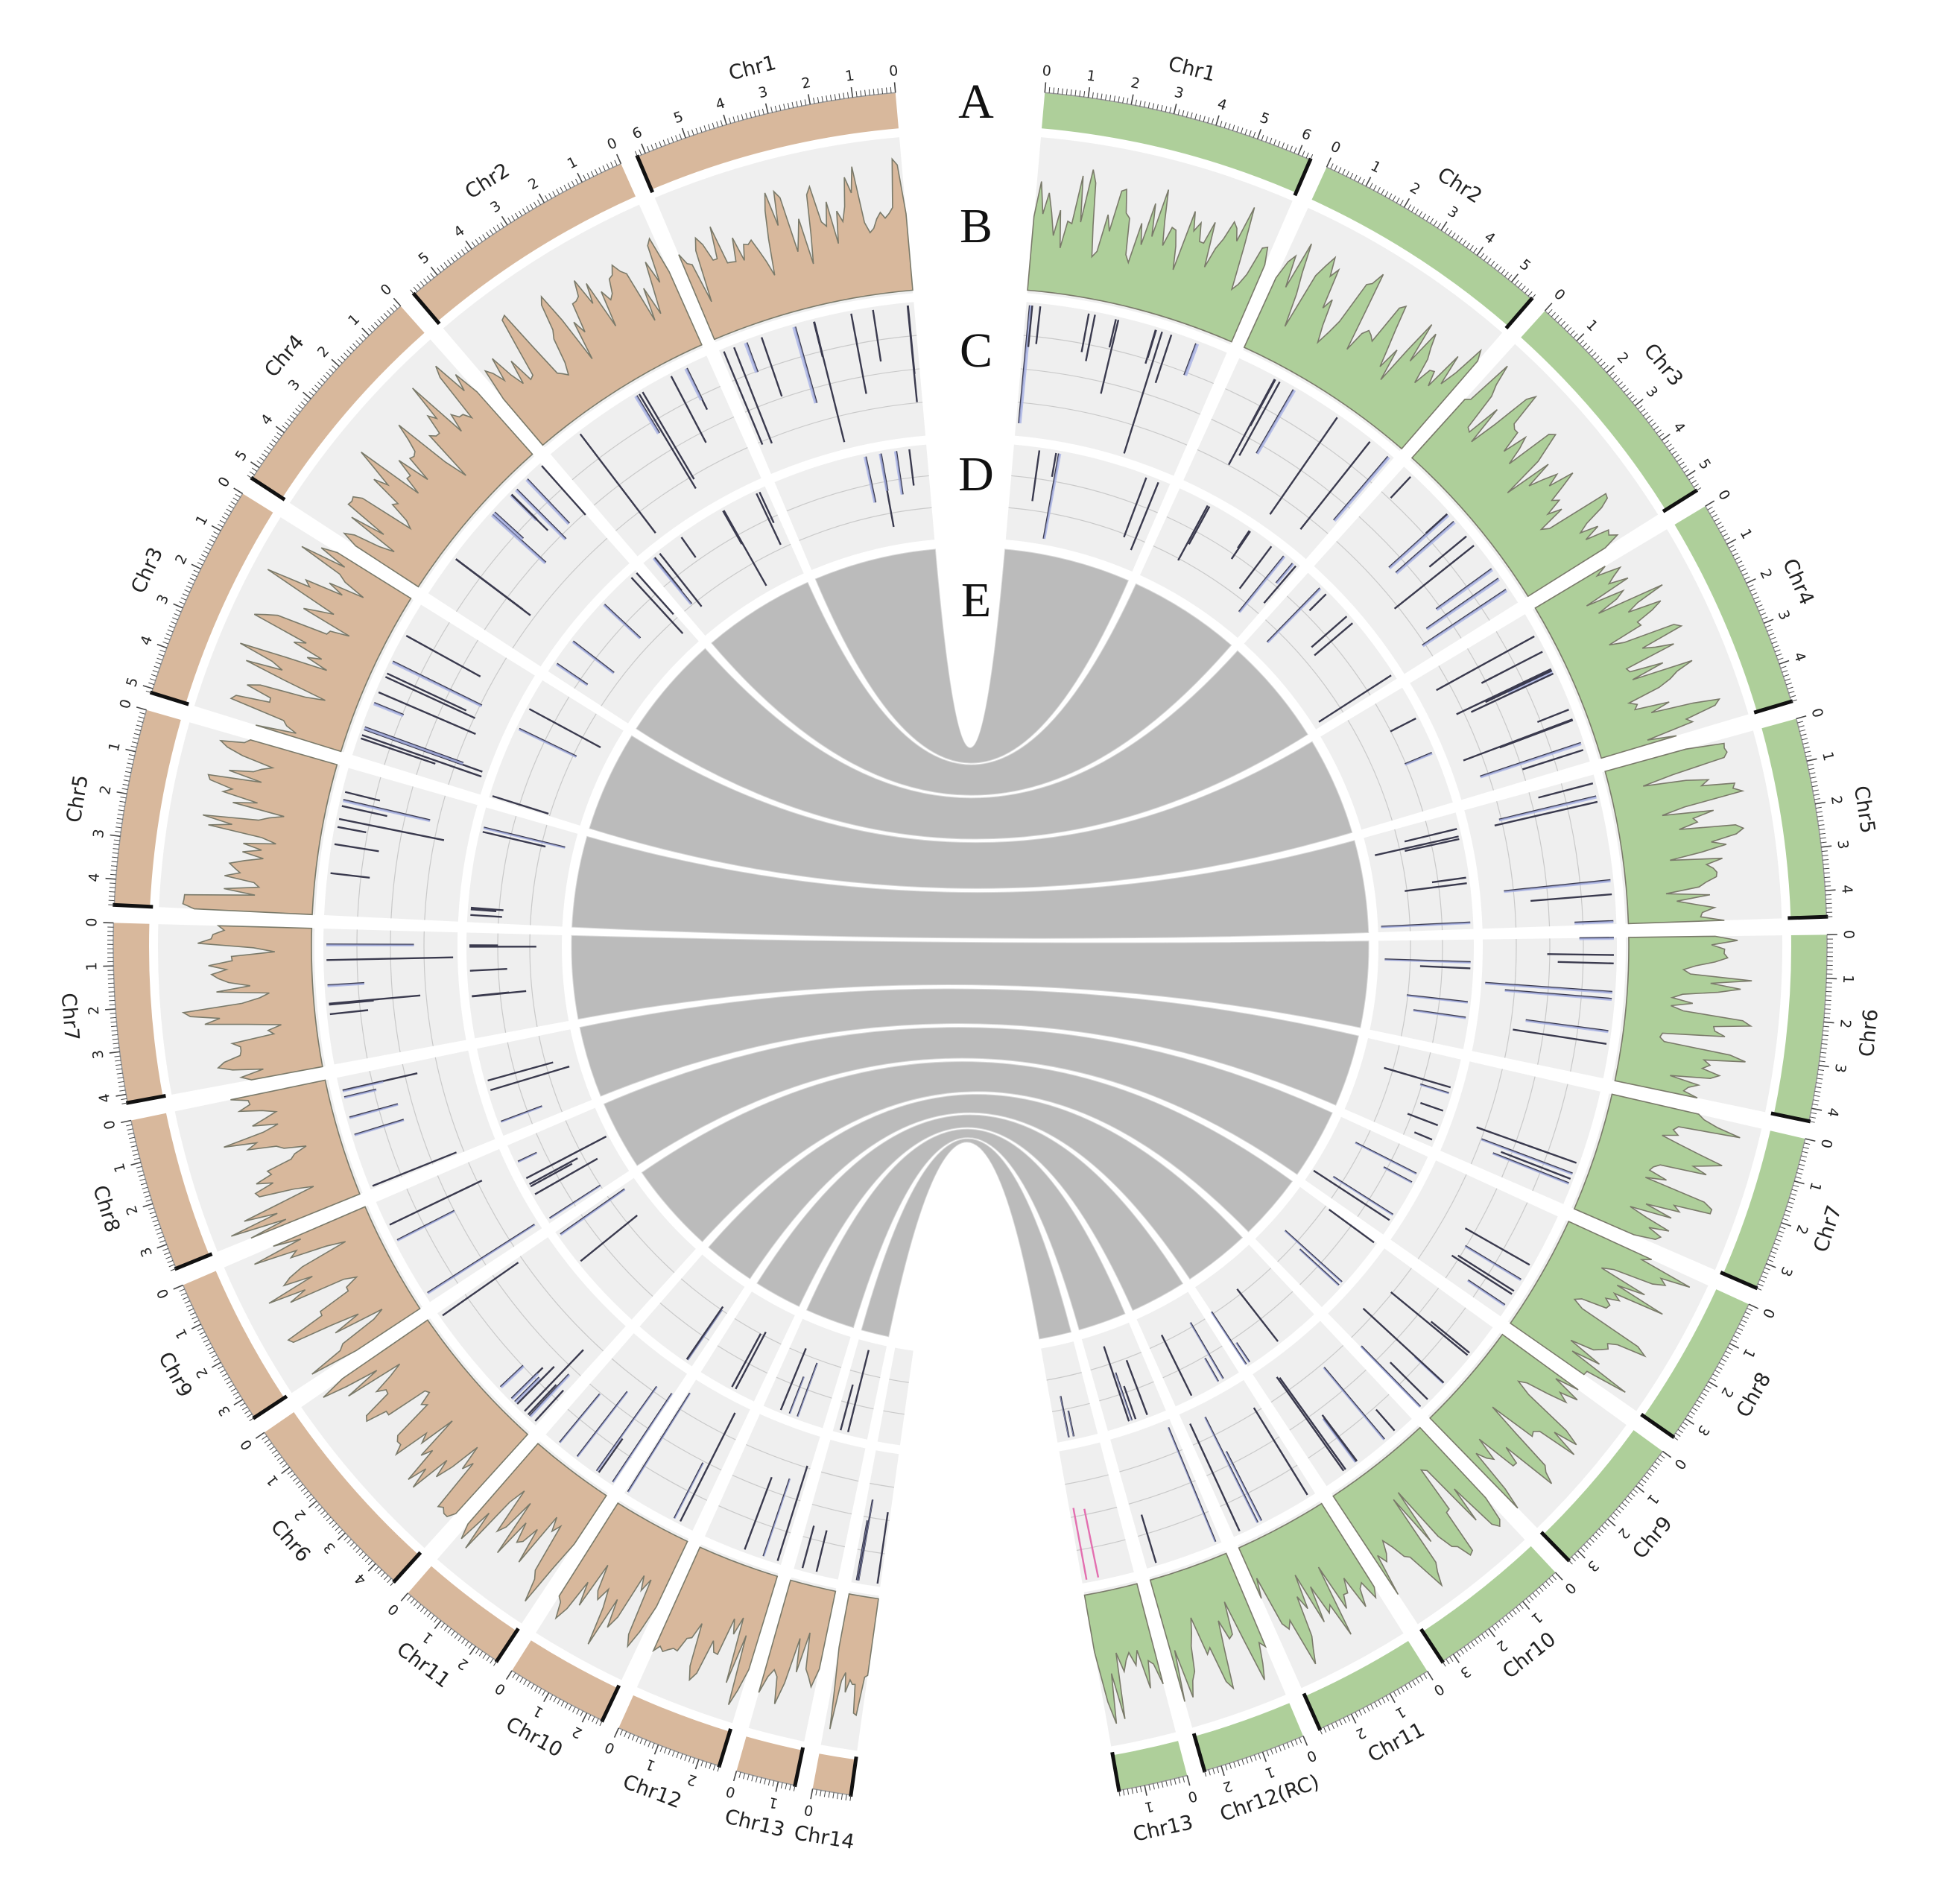 This screenshot has width=1941, height=1904. What do you see at coordinates (1801, 717) in the screenshot?
I see `right-chr5-tick` at bounding box center [1801, 717].